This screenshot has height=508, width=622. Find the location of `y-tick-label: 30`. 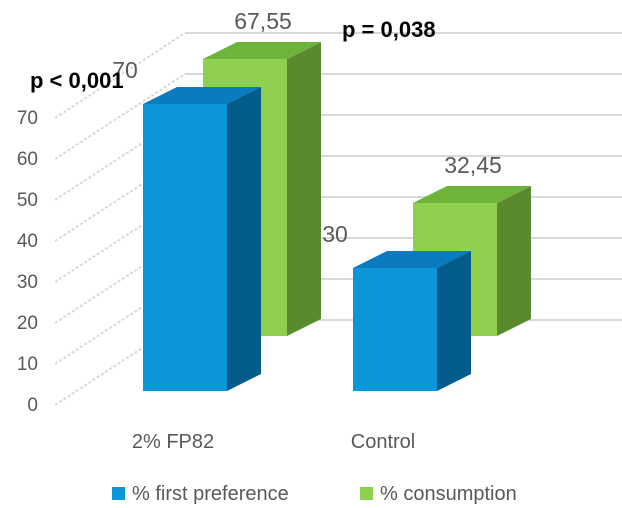

y-tick-label: 30 is located at coordinates (27, 282).